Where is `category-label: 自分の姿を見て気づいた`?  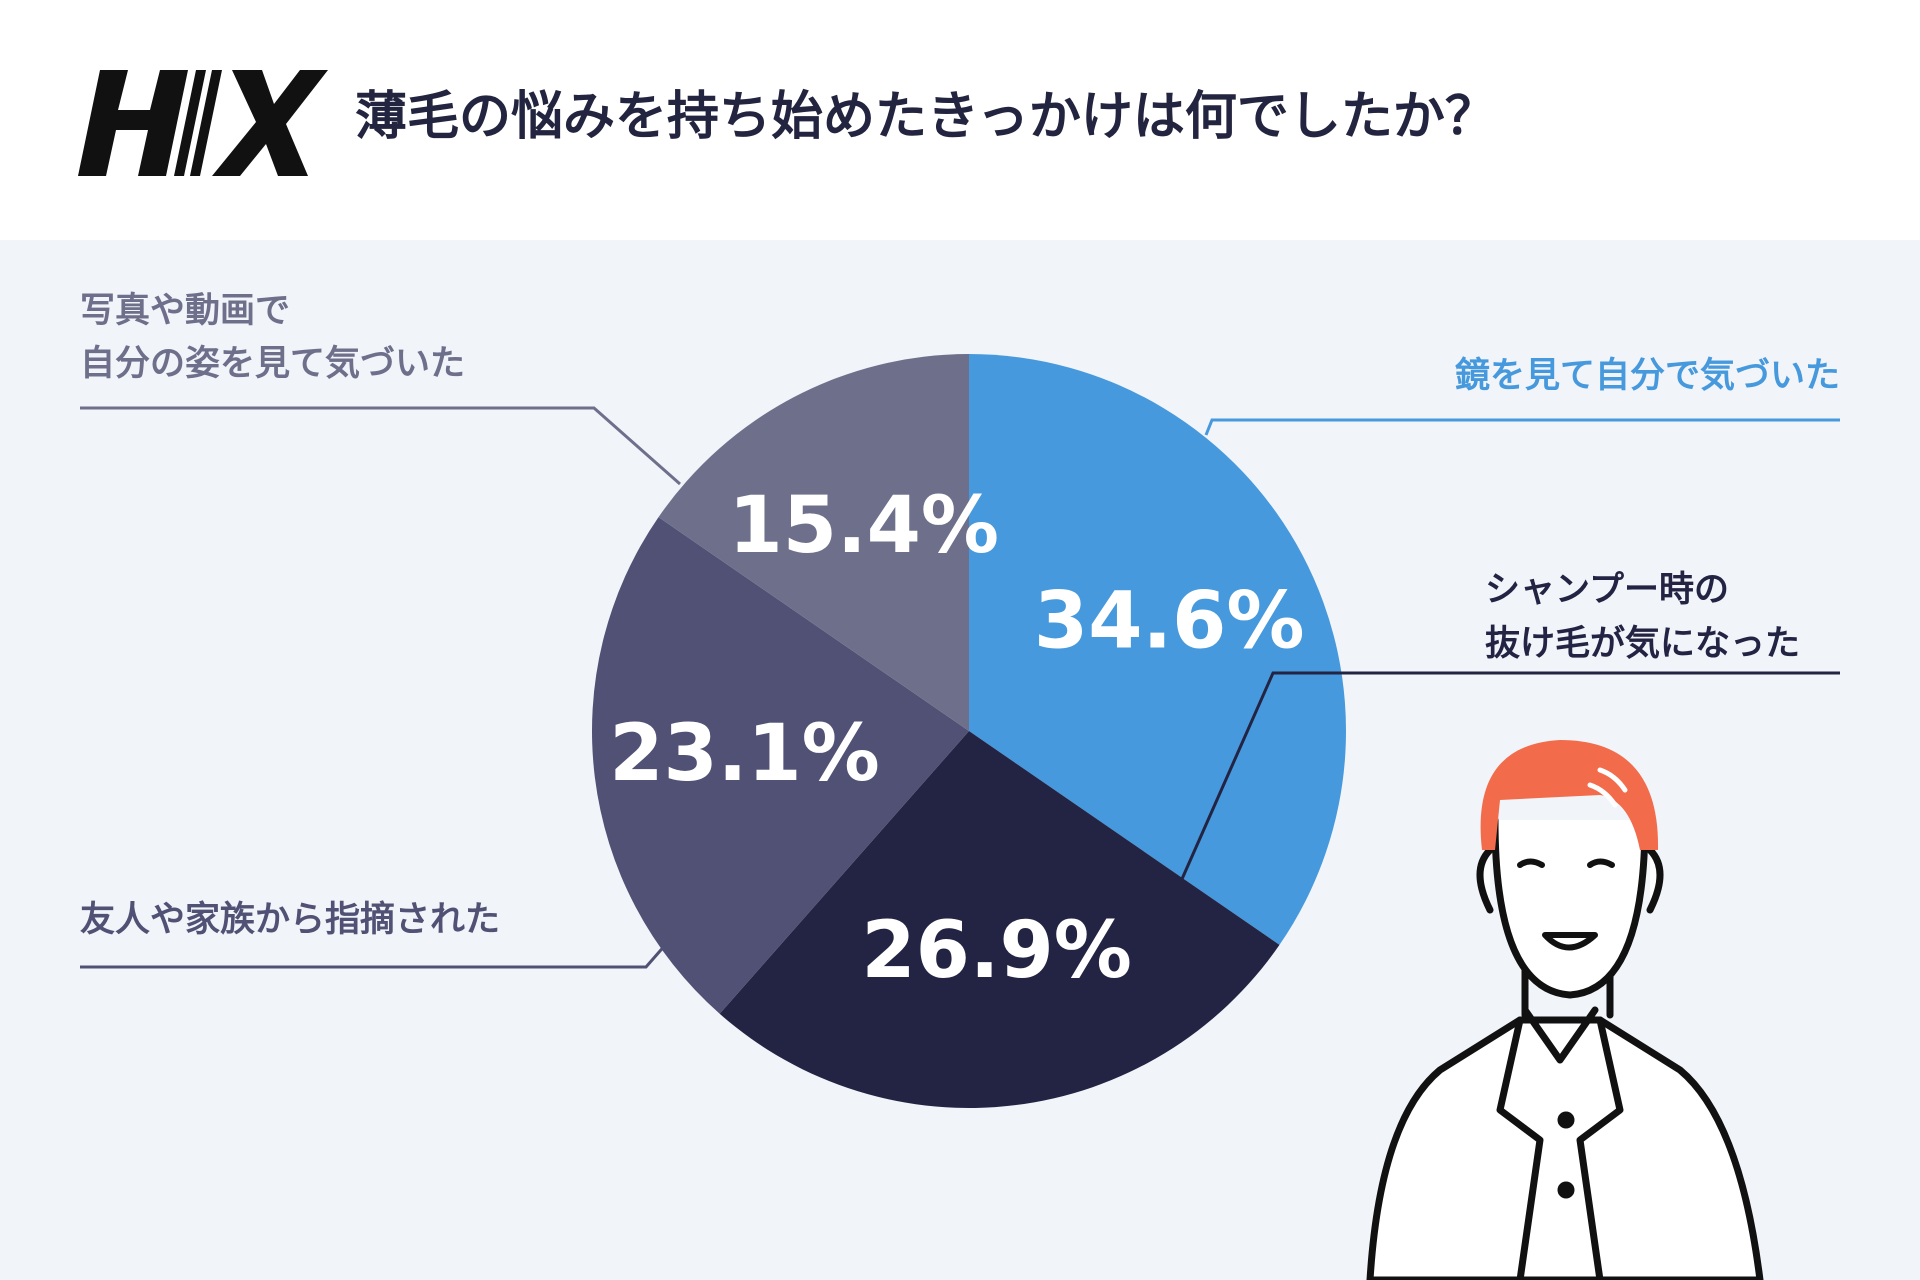
category-label: 自分の姿を見て気づいた is located at coordinates (272, 364).